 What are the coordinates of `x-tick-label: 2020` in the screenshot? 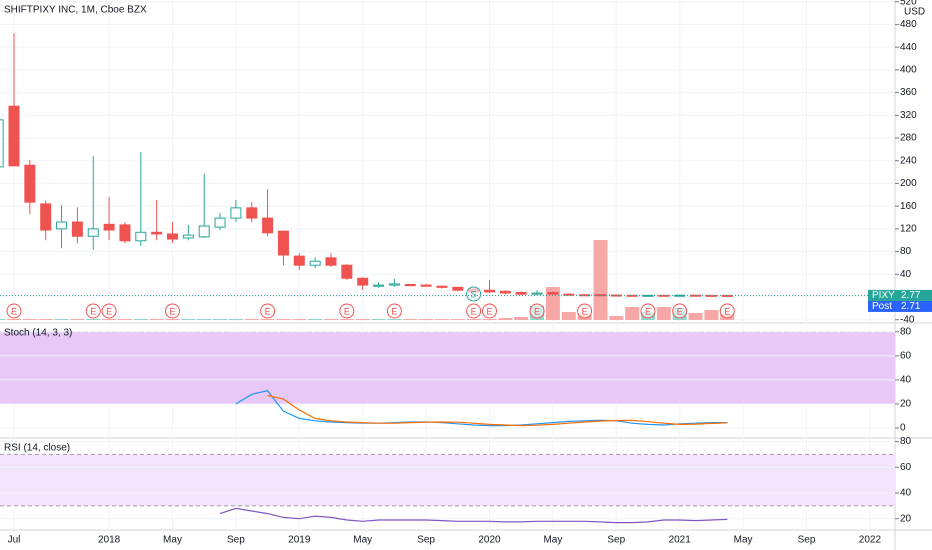 It's located at (489, 540).